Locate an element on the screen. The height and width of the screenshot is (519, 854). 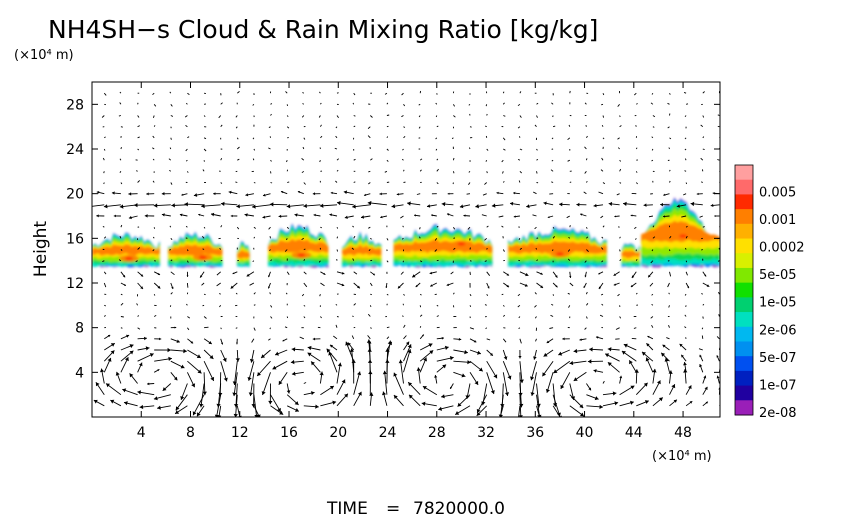
y-tick-label: 16 is located at coordinates (75, 239).